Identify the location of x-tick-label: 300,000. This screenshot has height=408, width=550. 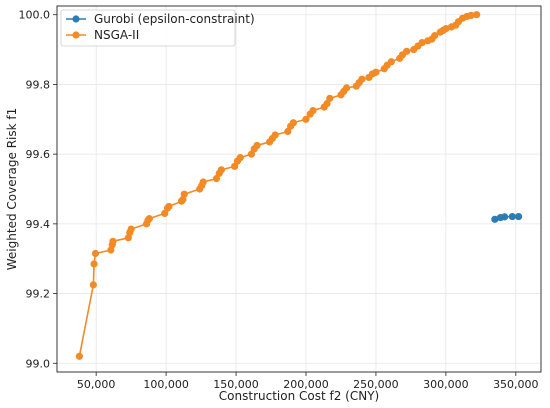
(446, 384).